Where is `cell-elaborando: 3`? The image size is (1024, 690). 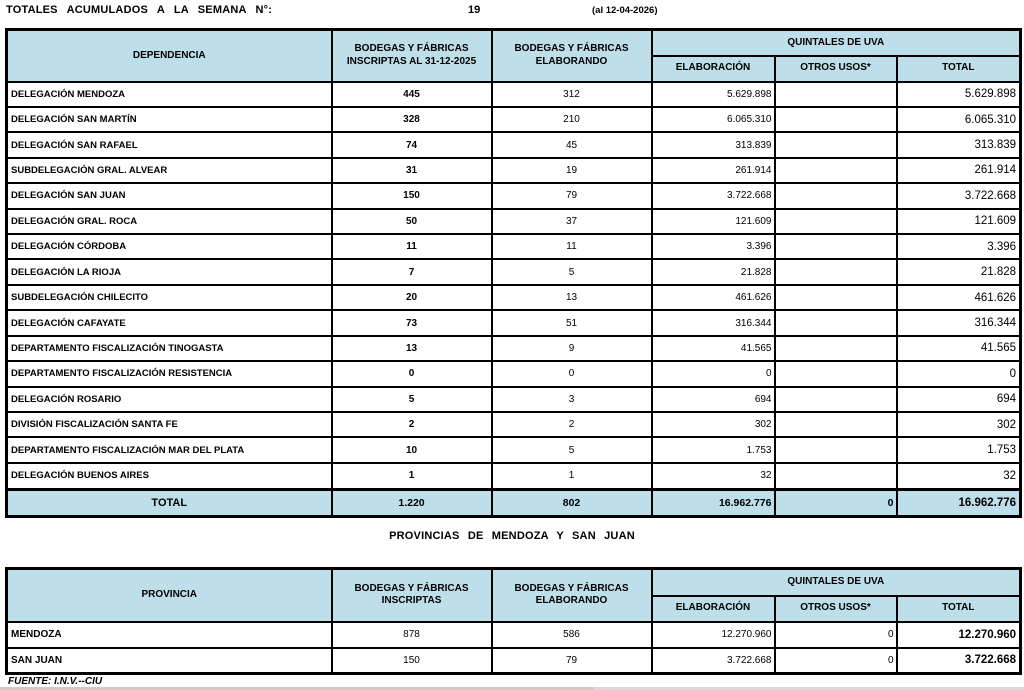
cell-elaborando: 3 is located at coordinates (571, 399).